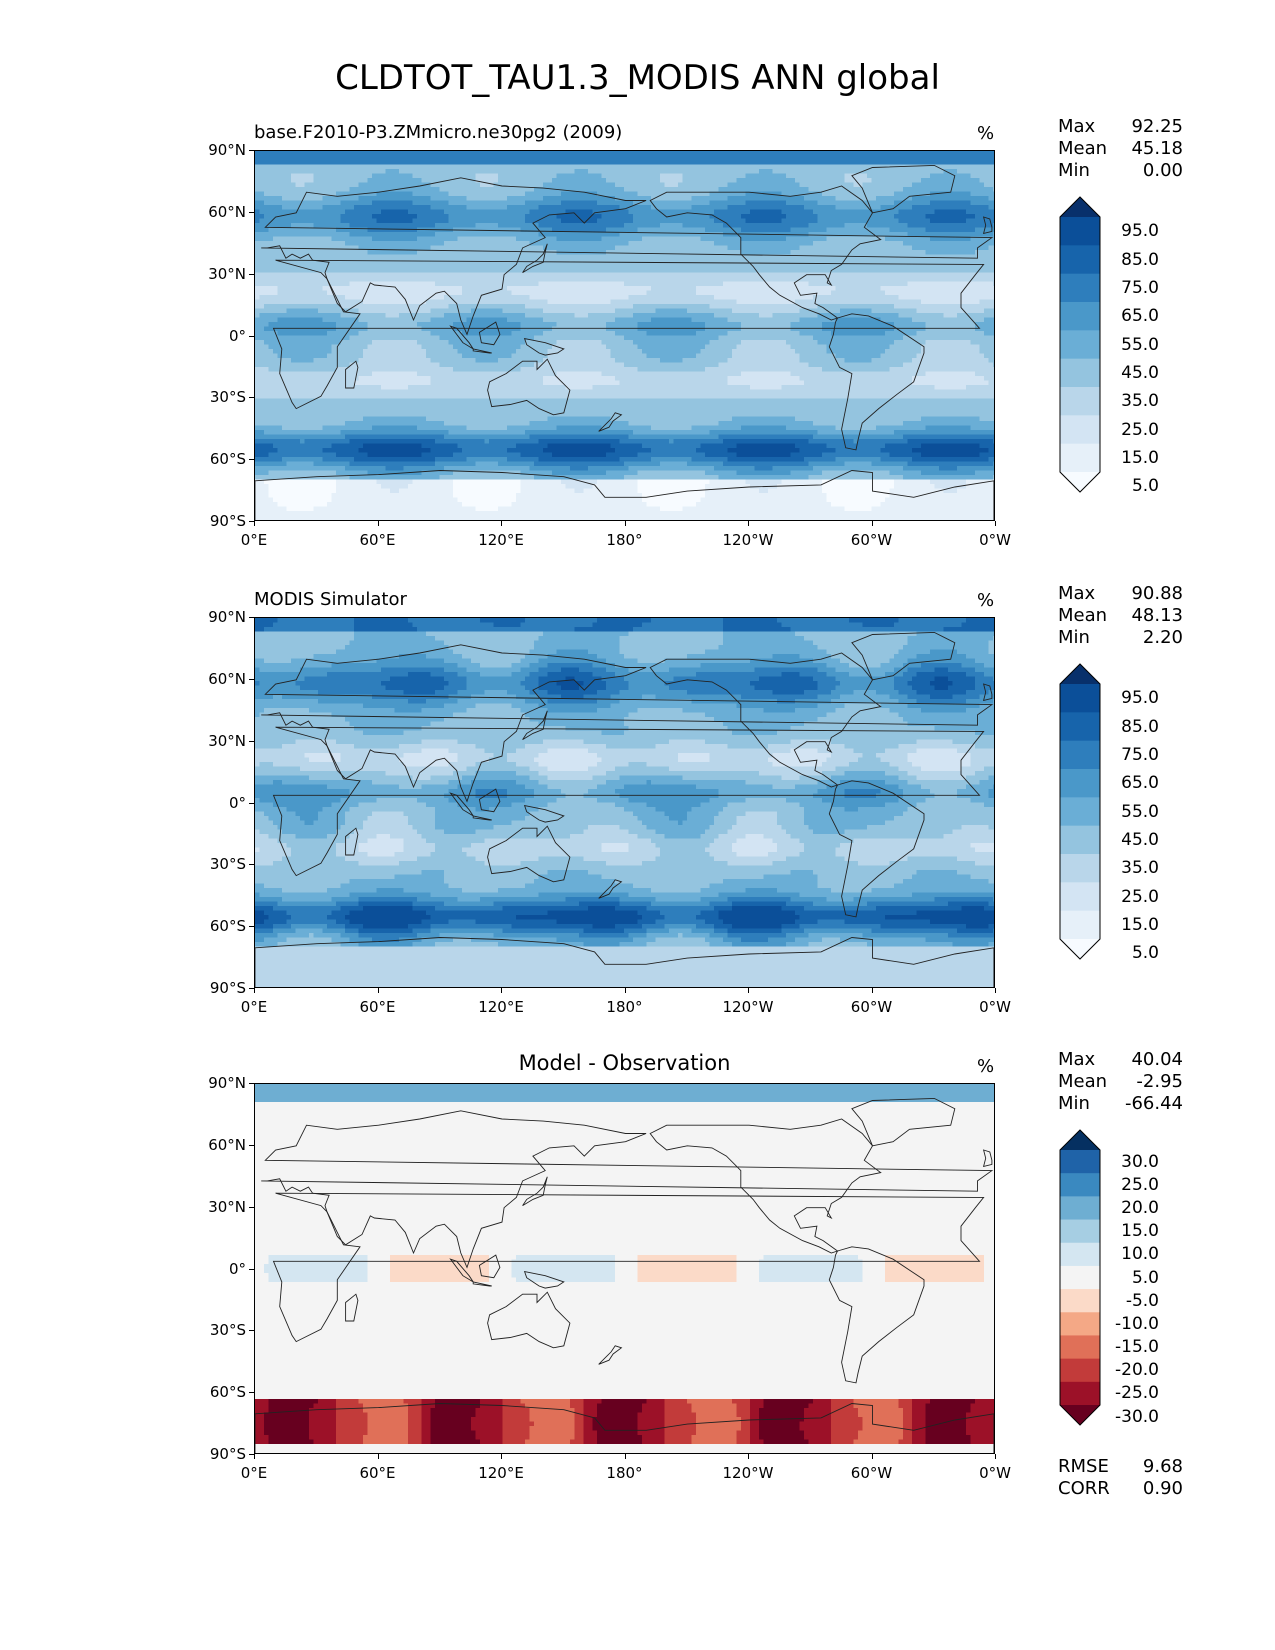 The width and height of the screenshot is (1275, 1650). I want to click on stat-value: 0.00, so click(1163, 171).